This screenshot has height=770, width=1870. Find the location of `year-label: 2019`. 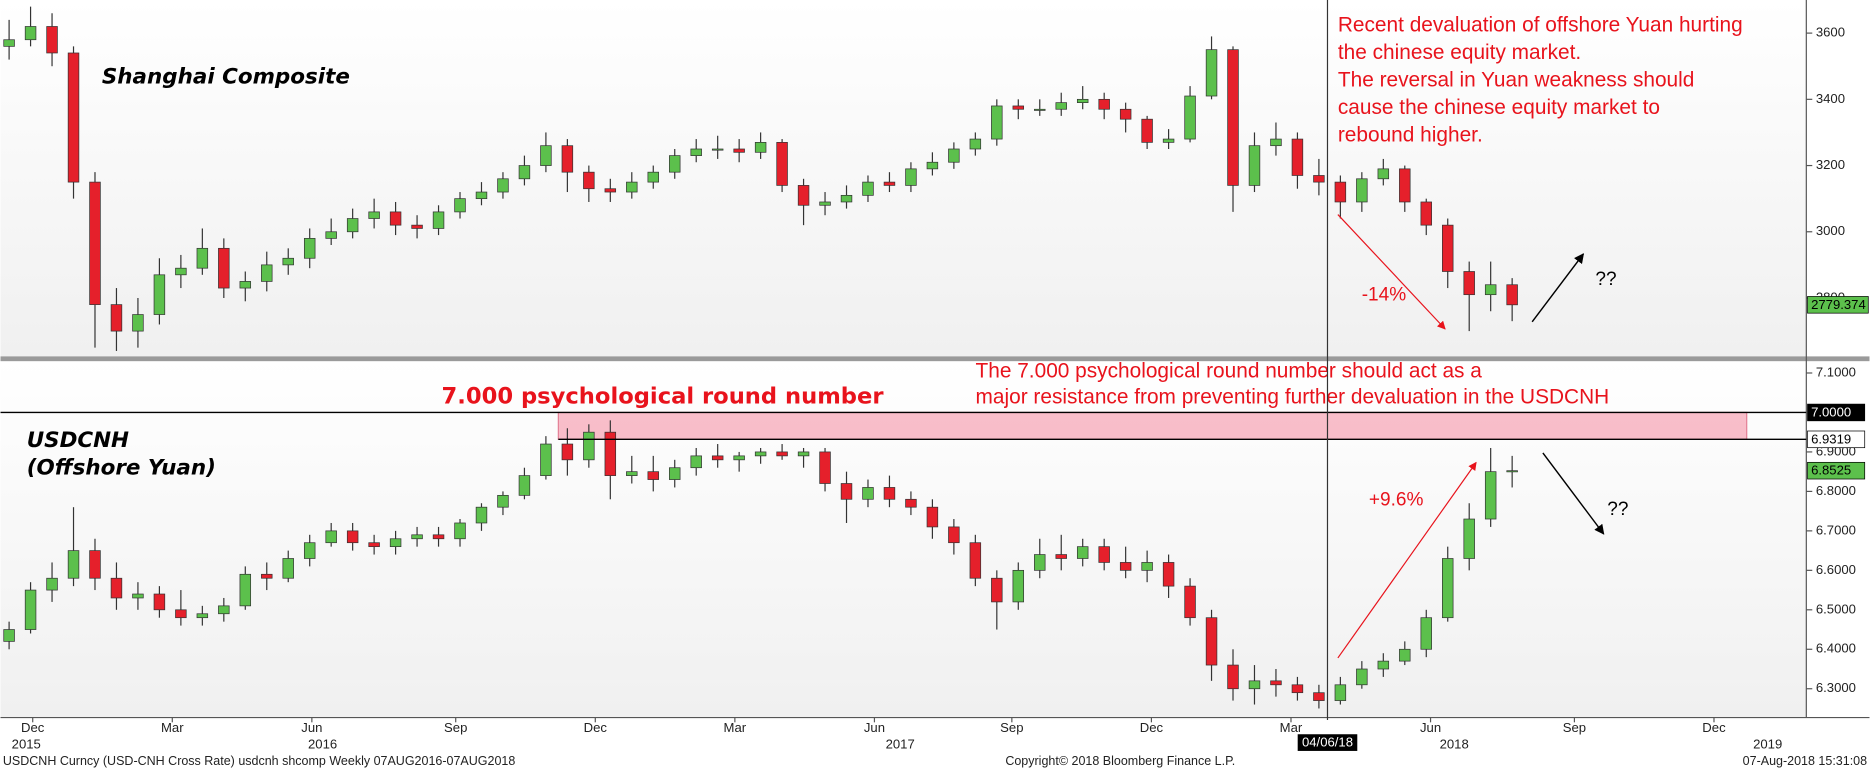

year-label: 2019 is located at coordinates (1767, 743).